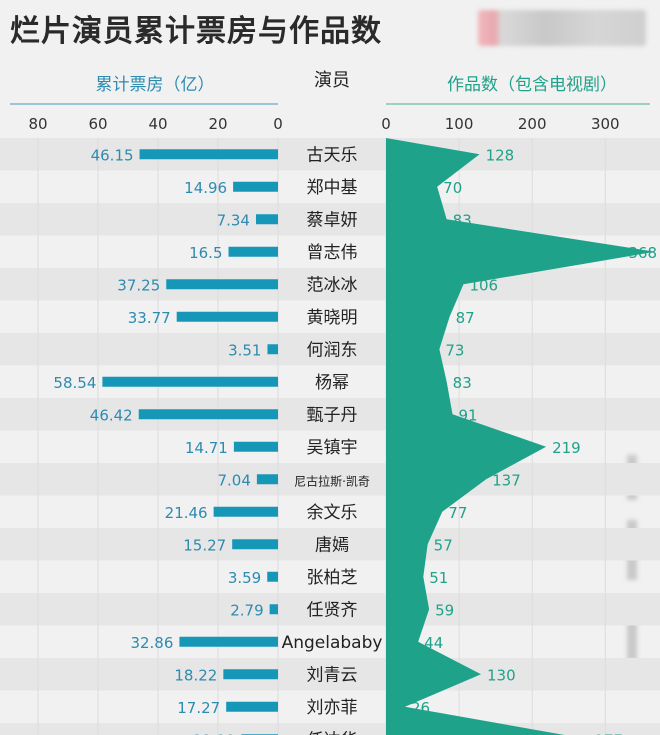  Describe the element at coordinates (157, 124) in the screenshot. I see `left-tick-label: 40` at that location.